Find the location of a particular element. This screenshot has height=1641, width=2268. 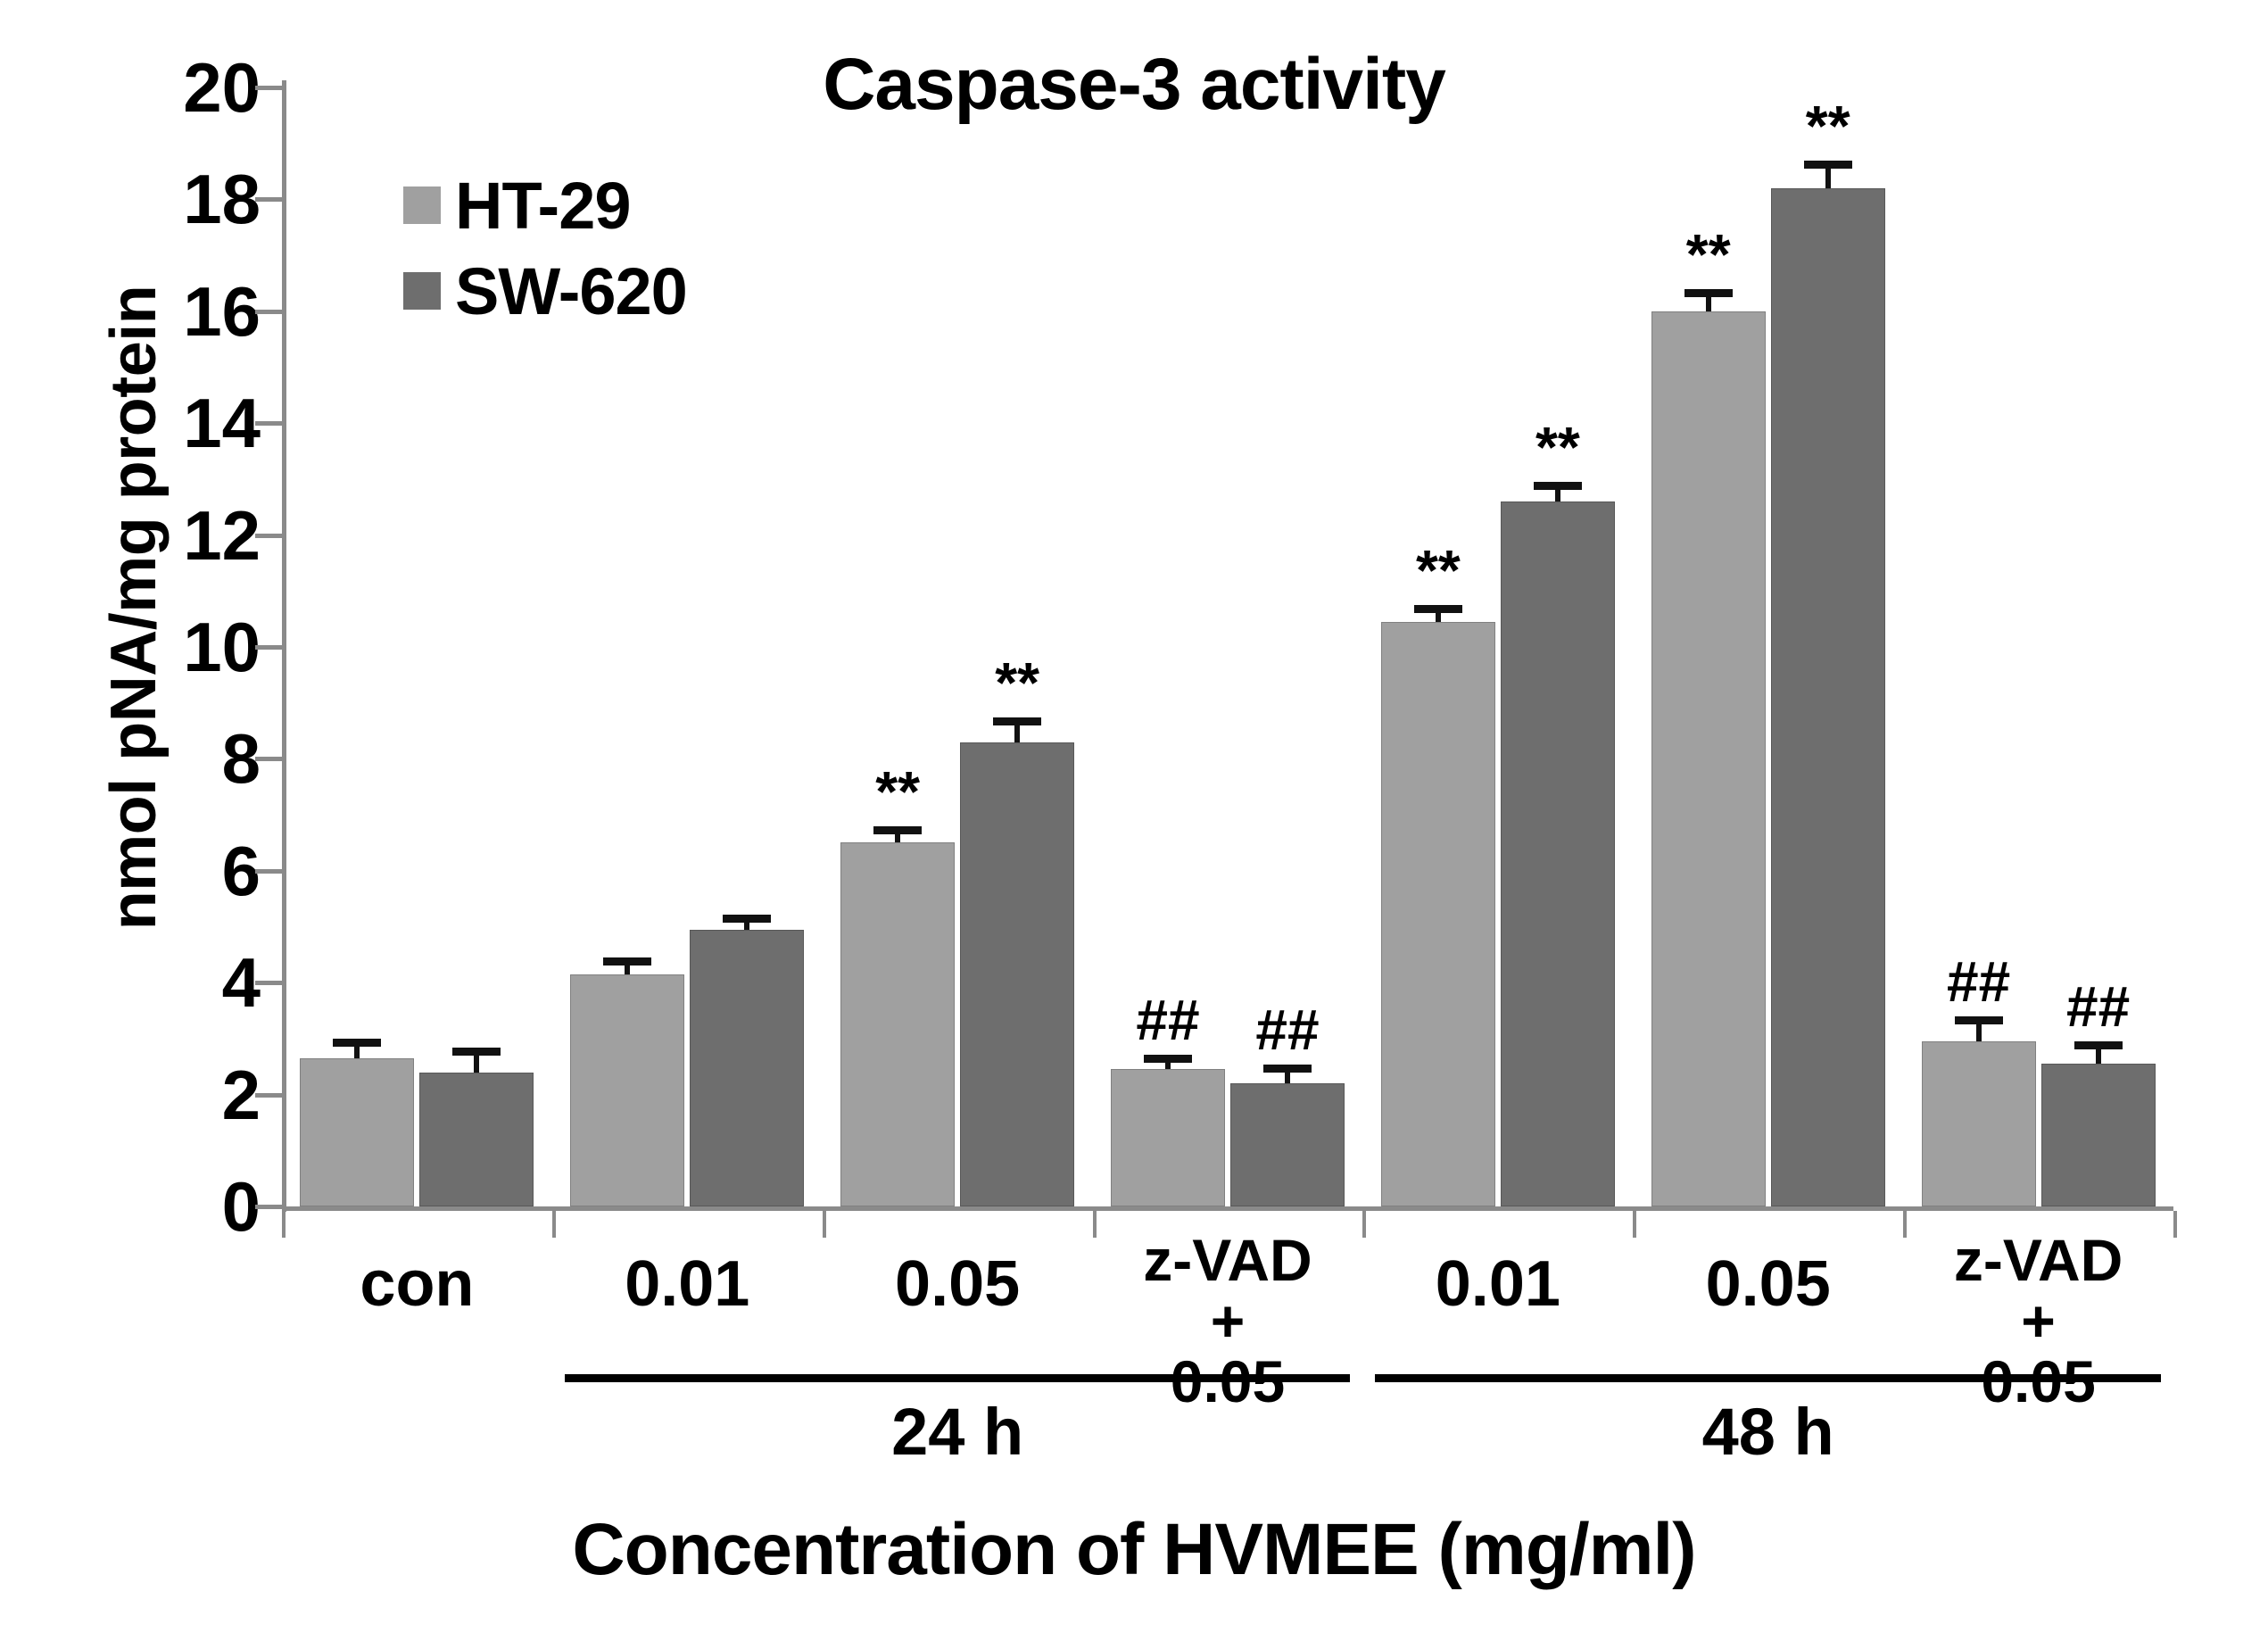

legend-item-ht29: HT-29 is located at coordinates (545, 205).